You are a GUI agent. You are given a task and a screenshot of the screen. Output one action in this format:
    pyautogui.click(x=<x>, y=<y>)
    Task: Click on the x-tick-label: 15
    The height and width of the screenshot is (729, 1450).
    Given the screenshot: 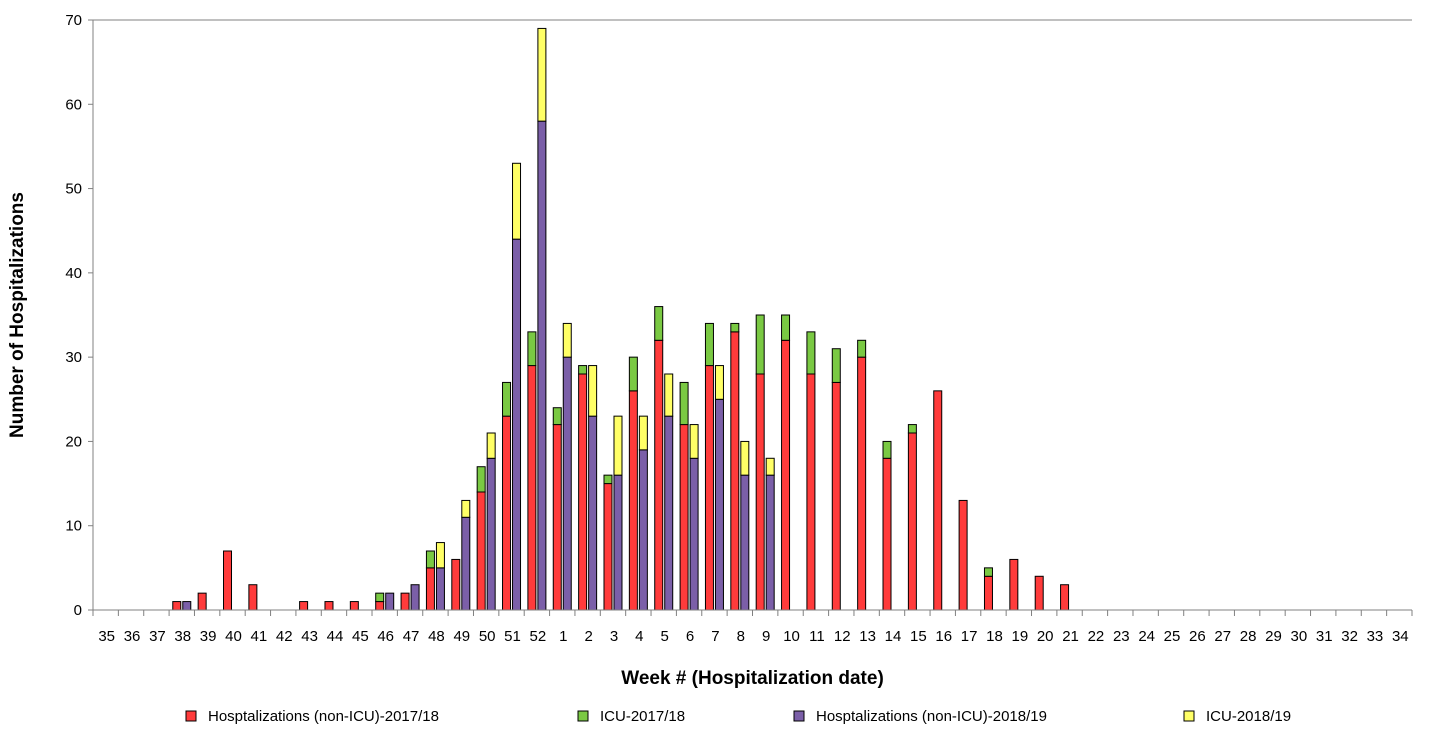 What is the action you would take?
    pyautogui.click(x=918, y=636)
    